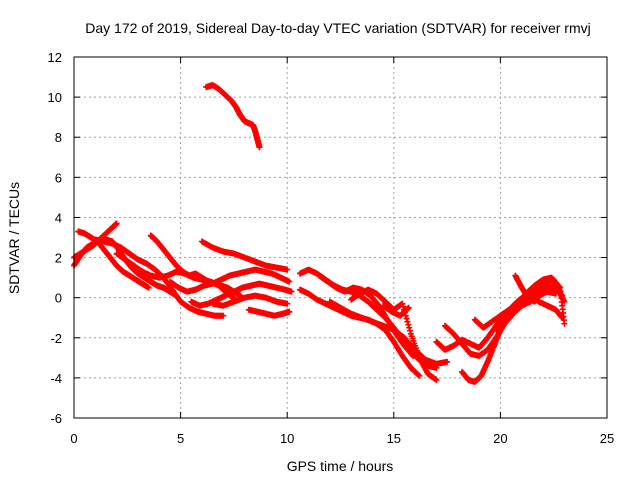 The image size is (640, 480). I want to click on y-tick-label: 4, so click(58, 217).